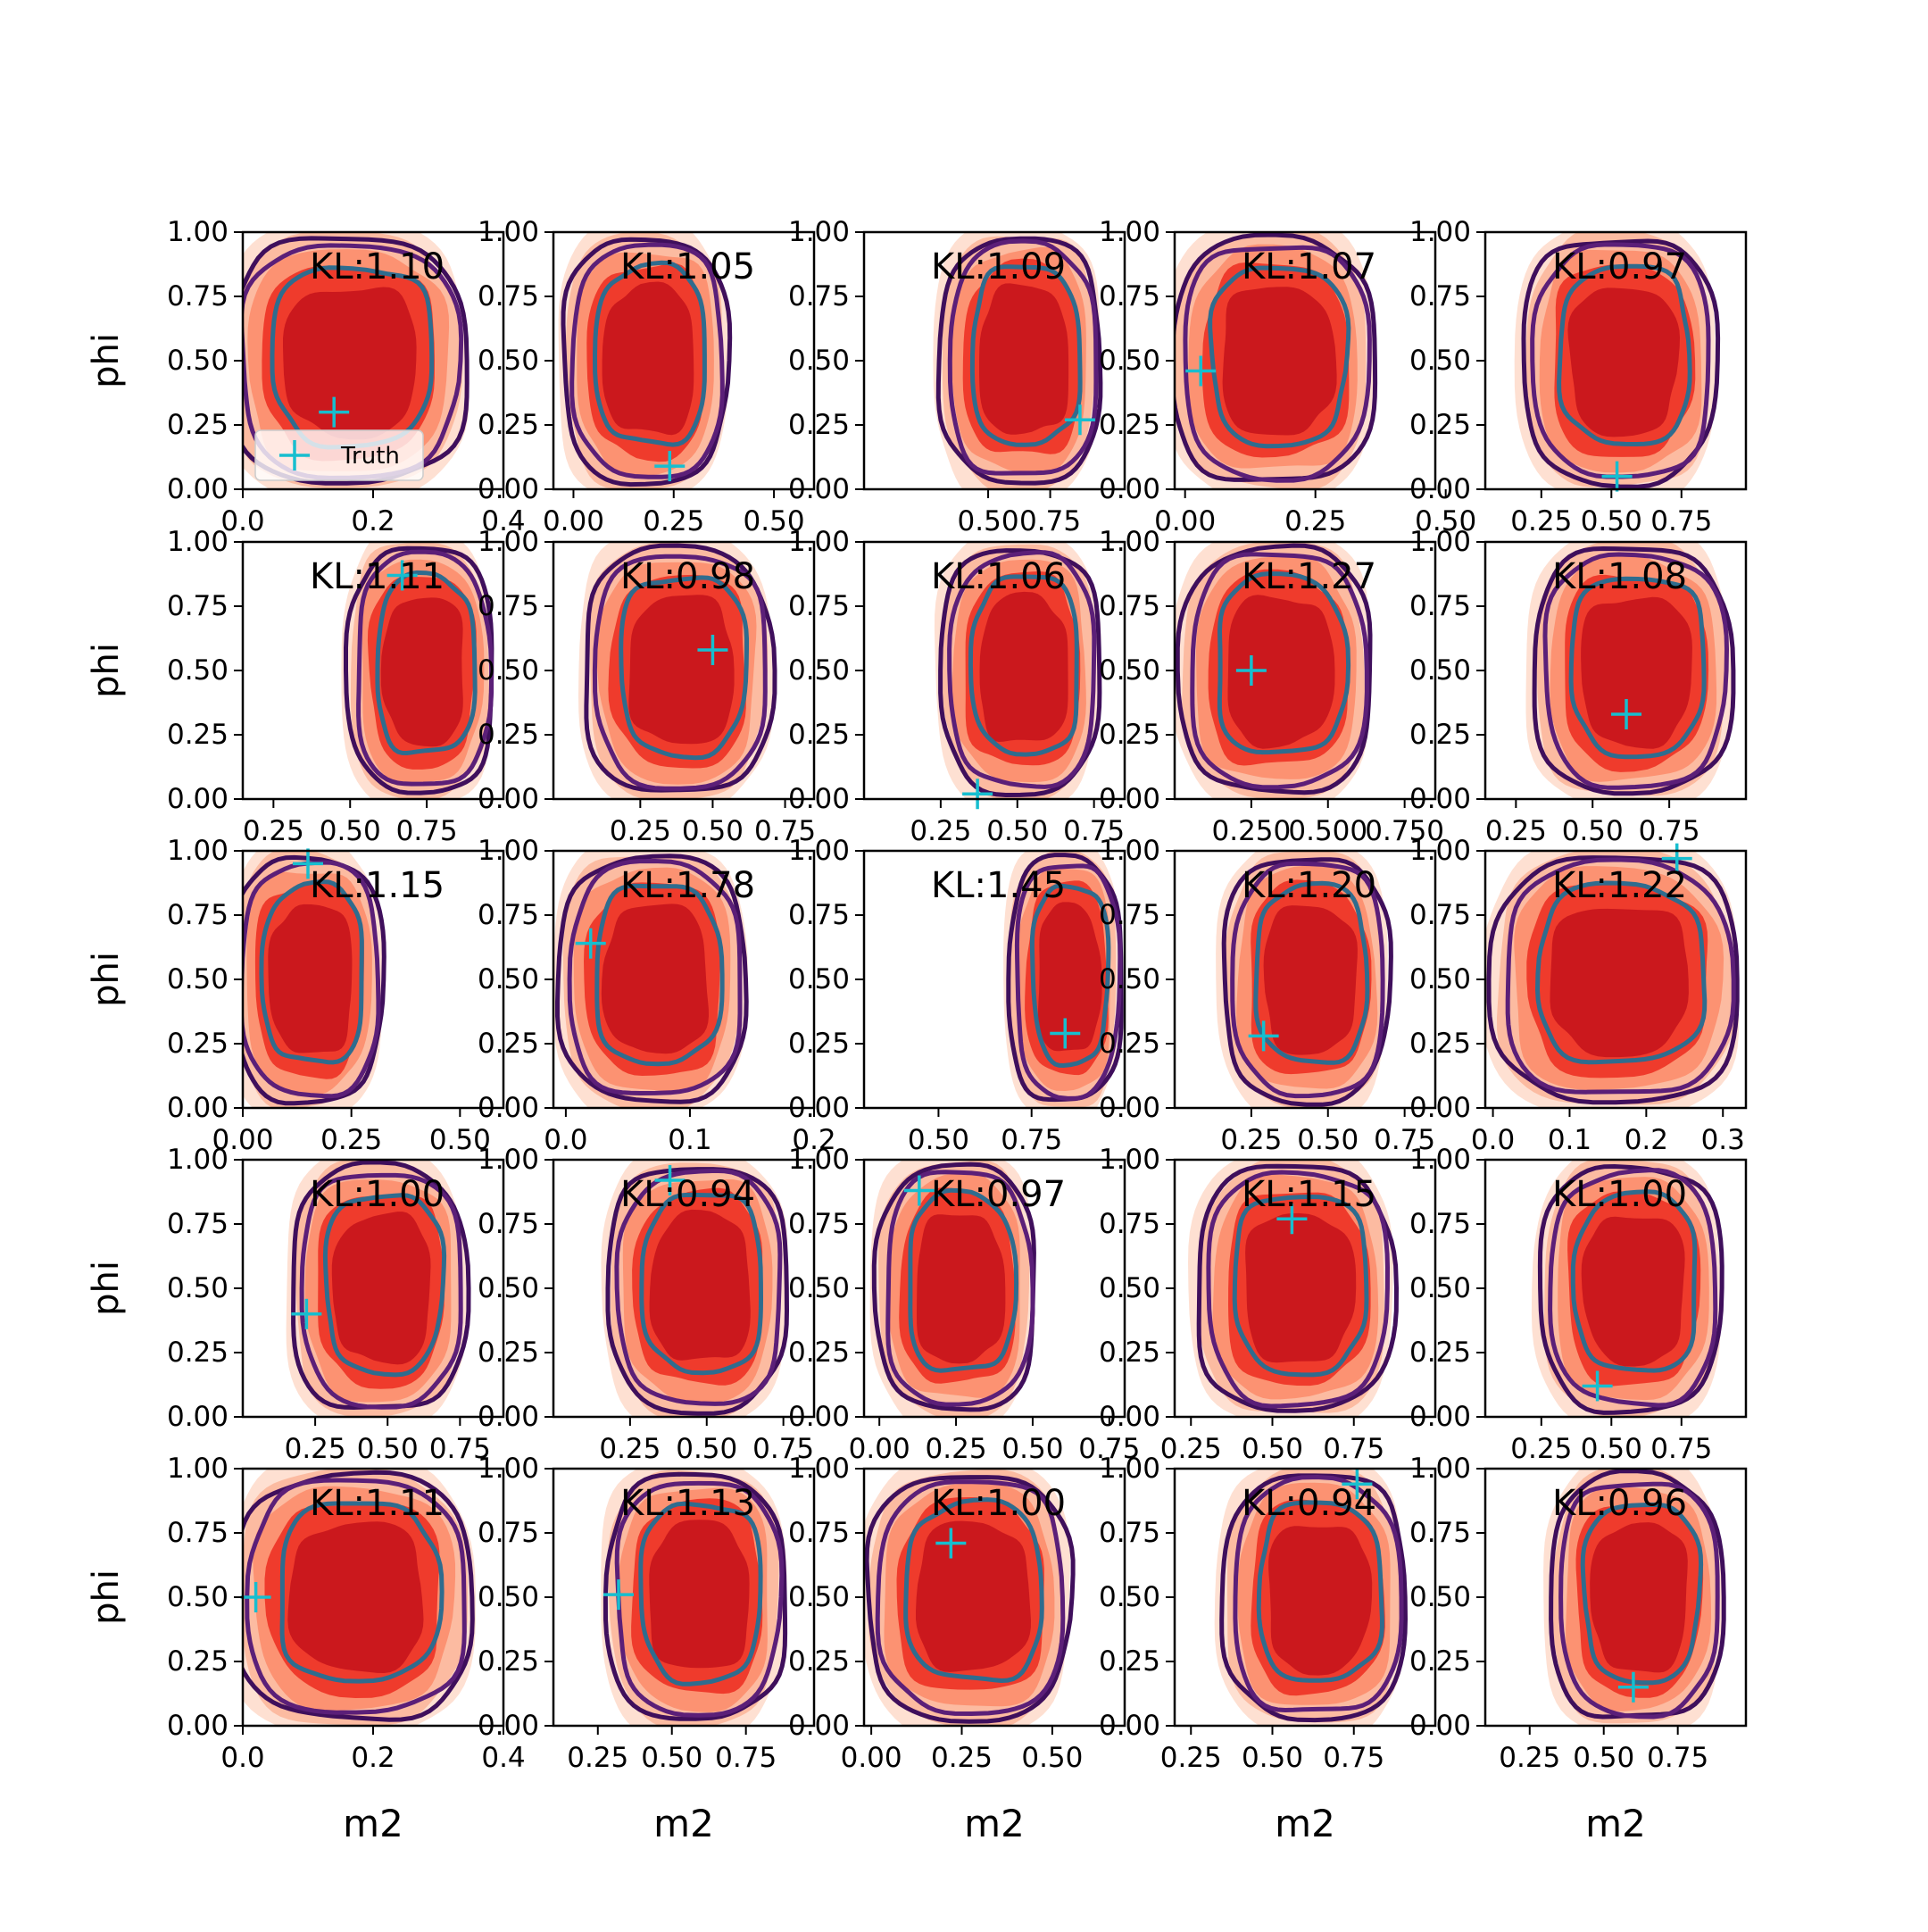  Describe the element at coordinates (106, 1288) in the screenshot. I see `y-axis-label: phi` at that location.